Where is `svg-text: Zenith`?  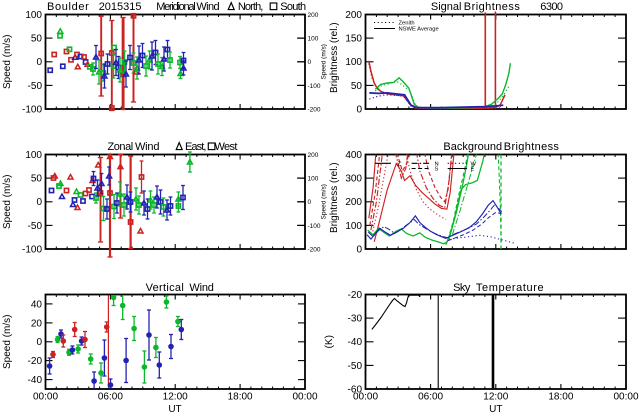
svg-text: Zenith is located at coordinates (407, 24).